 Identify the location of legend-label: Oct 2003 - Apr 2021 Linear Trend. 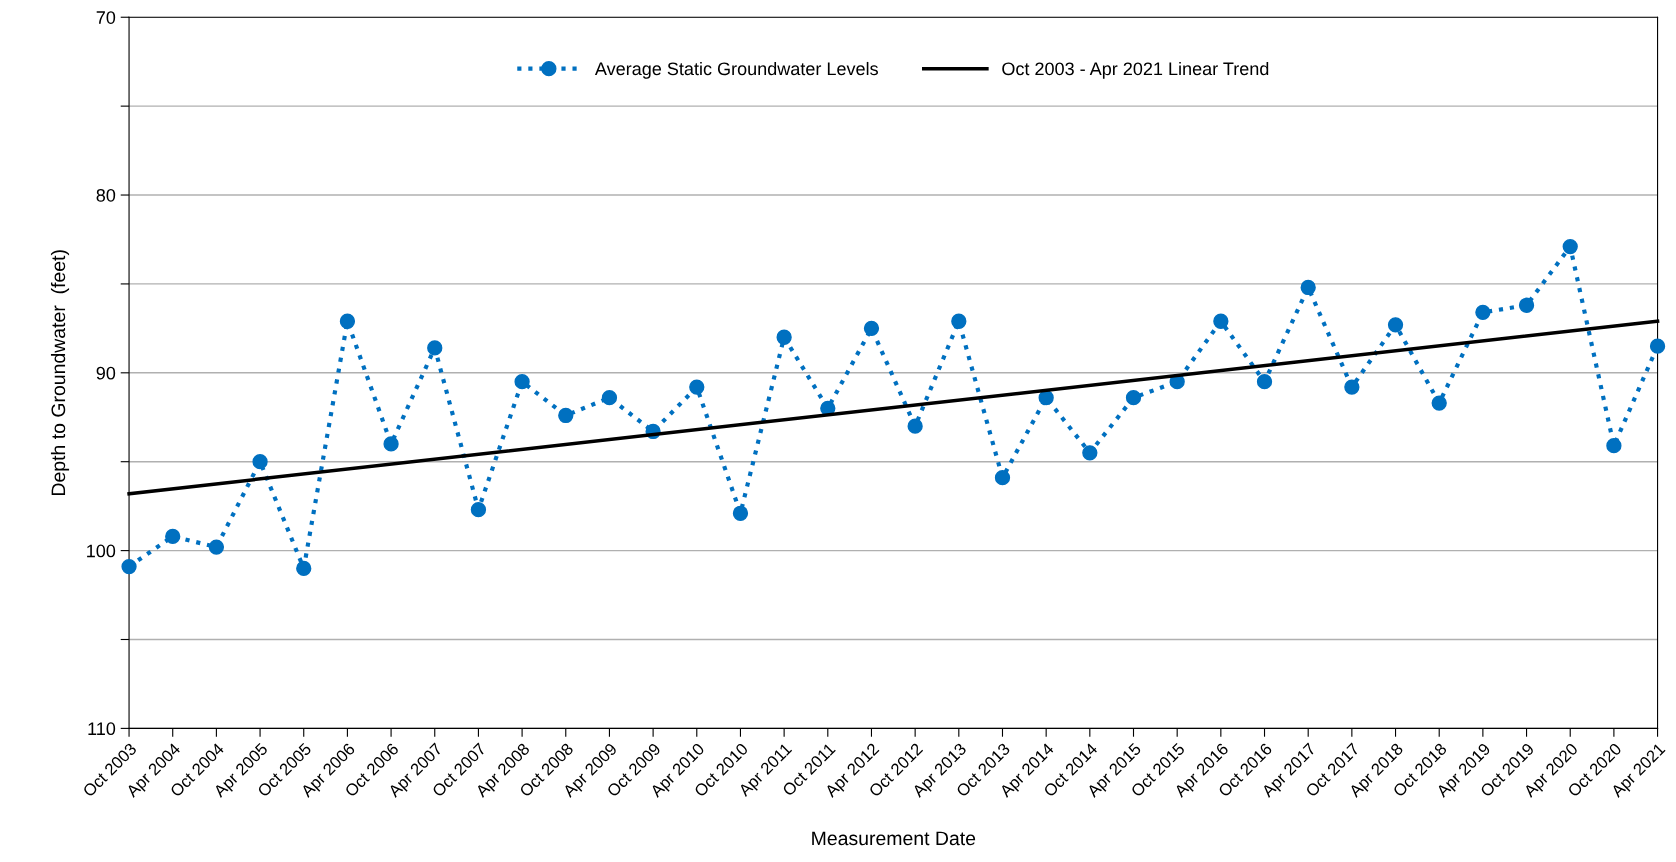
(1135, 70).